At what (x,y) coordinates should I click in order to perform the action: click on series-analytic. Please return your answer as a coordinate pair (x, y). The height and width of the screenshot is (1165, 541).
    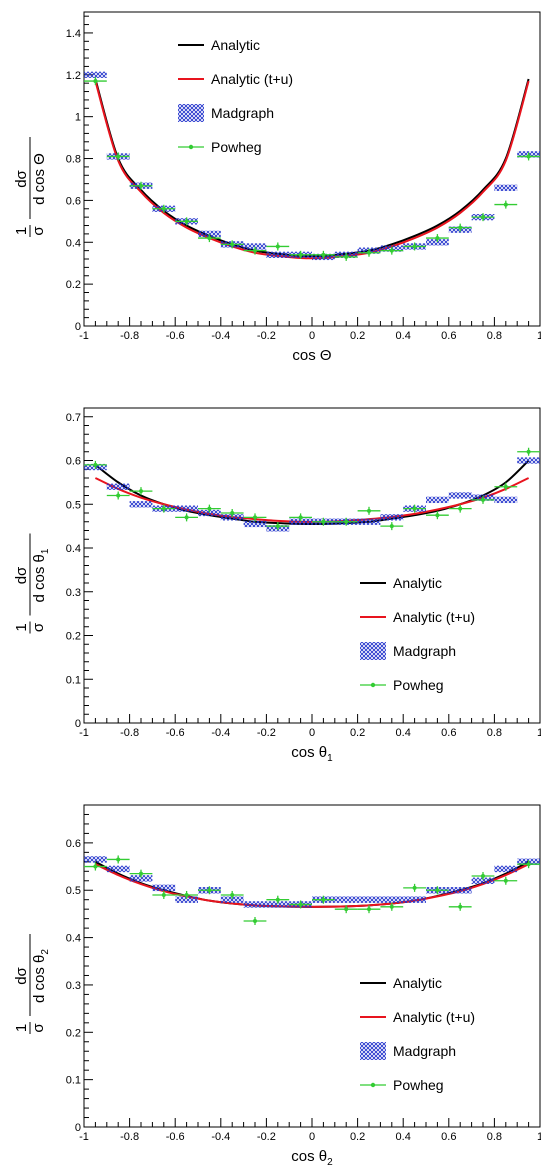
    Looking at the image, I should click on (312, 492).